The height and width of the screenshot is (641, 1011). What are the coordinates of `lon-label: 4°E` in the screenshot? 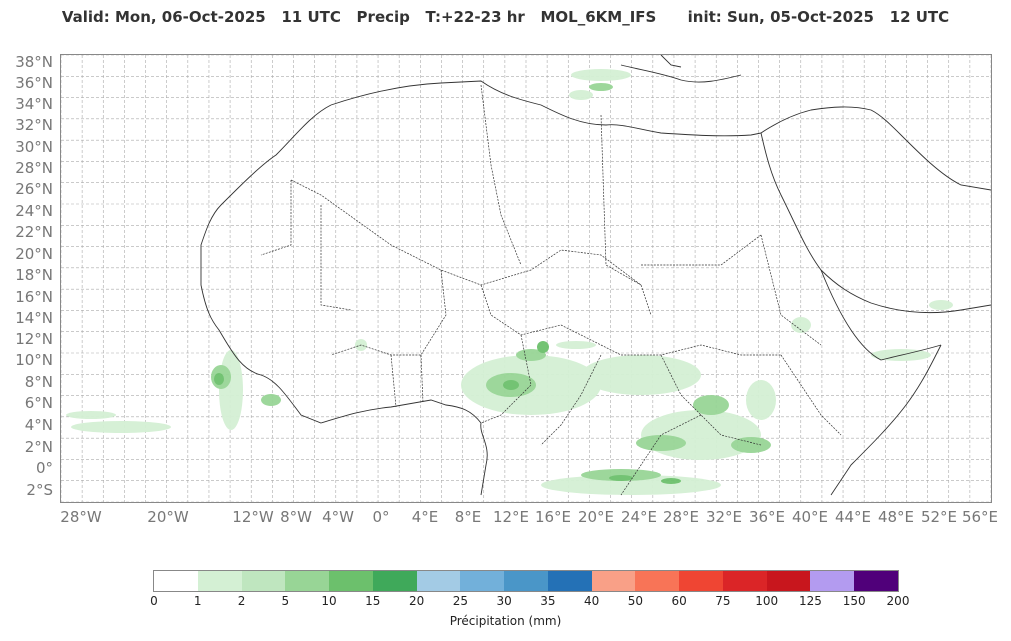 It's located at (425, 517).